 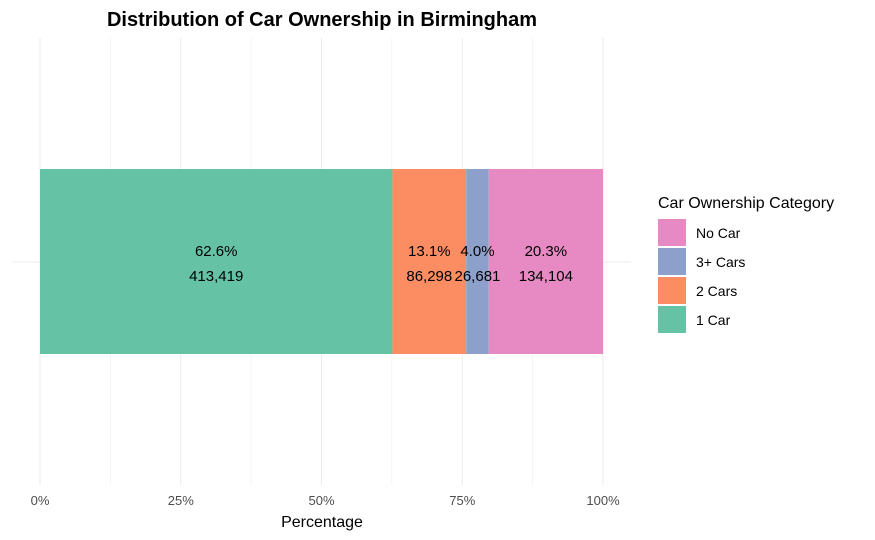 What do you see at coordinates (478, 276) in the screenshot?
I see `count-label-3plus-cars: 26,681` at bounding box center [478, 276].